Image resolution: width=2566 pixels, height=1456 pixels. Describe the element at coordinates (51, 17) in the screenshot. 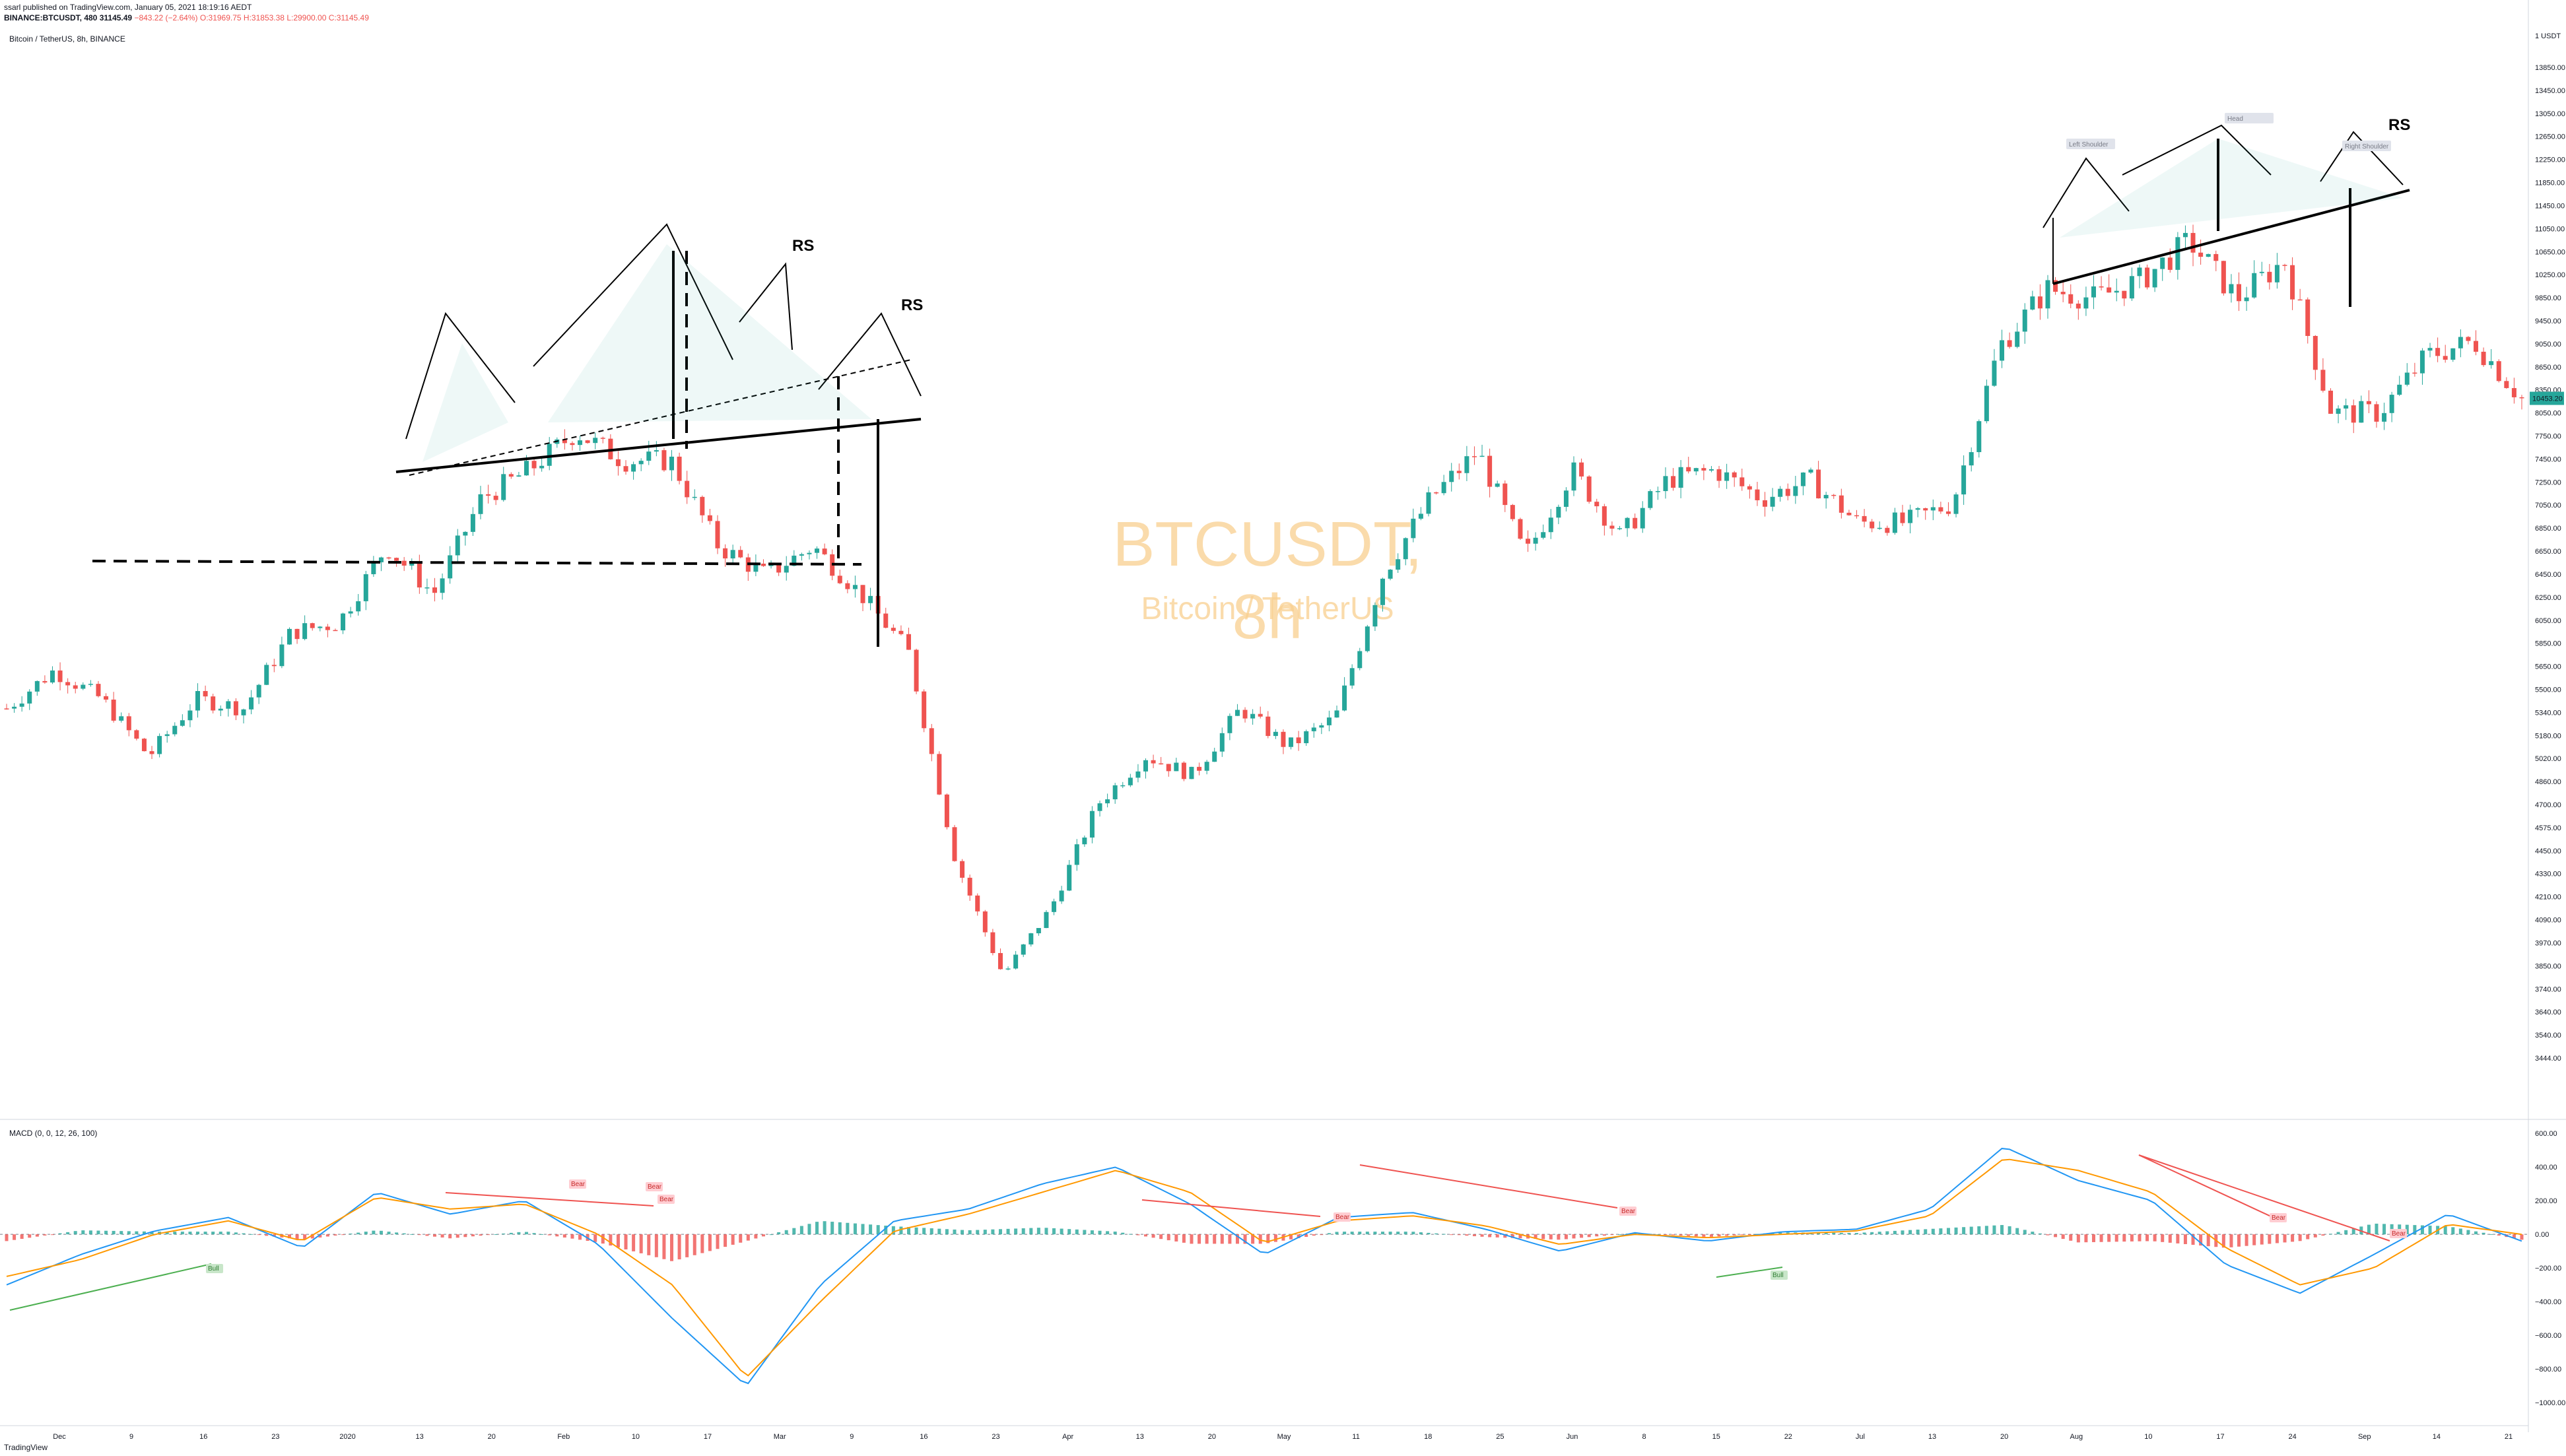

I see `symbol-ticker: BINANCE:BTCUSDT, 480` at that location.